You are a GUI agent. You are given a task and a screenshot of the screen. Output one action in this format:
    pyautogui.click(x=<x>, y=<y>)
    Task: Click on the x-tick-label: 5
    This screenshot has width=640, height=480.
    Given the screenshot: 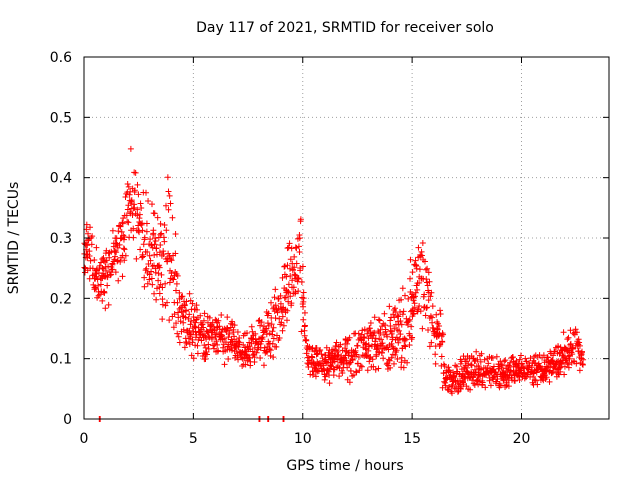 What is the action you would take?
    pyautogui.click(x=193, y=439)
    